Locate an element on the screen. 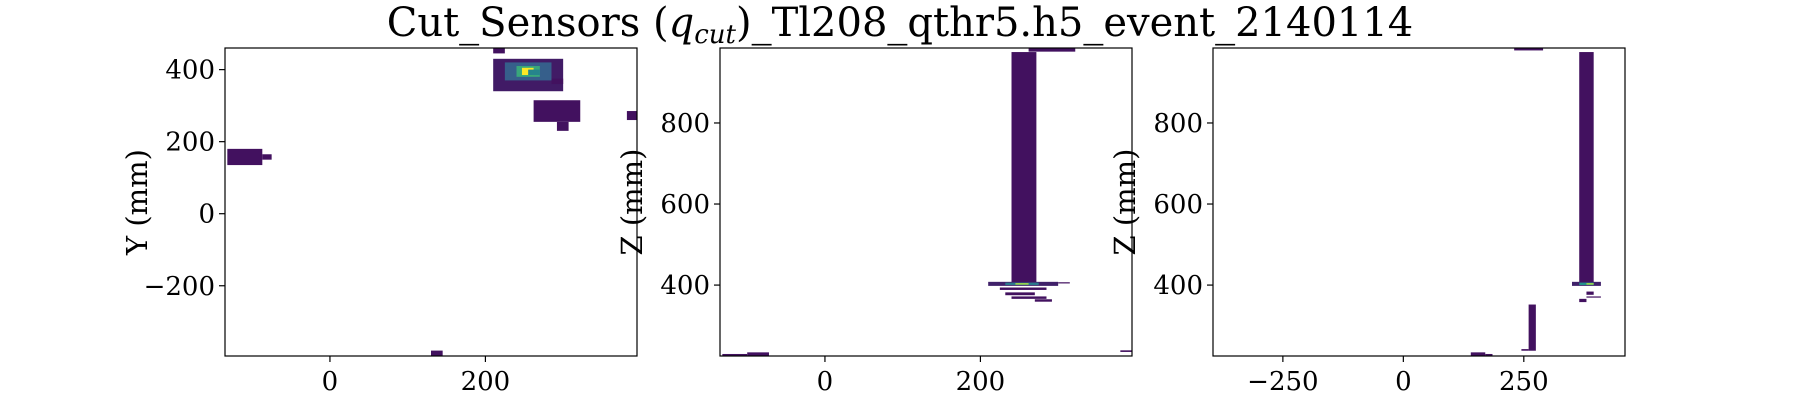 The image size is (1800, 400). x-tick-label: −250 is located at coordinates (1282, 382).